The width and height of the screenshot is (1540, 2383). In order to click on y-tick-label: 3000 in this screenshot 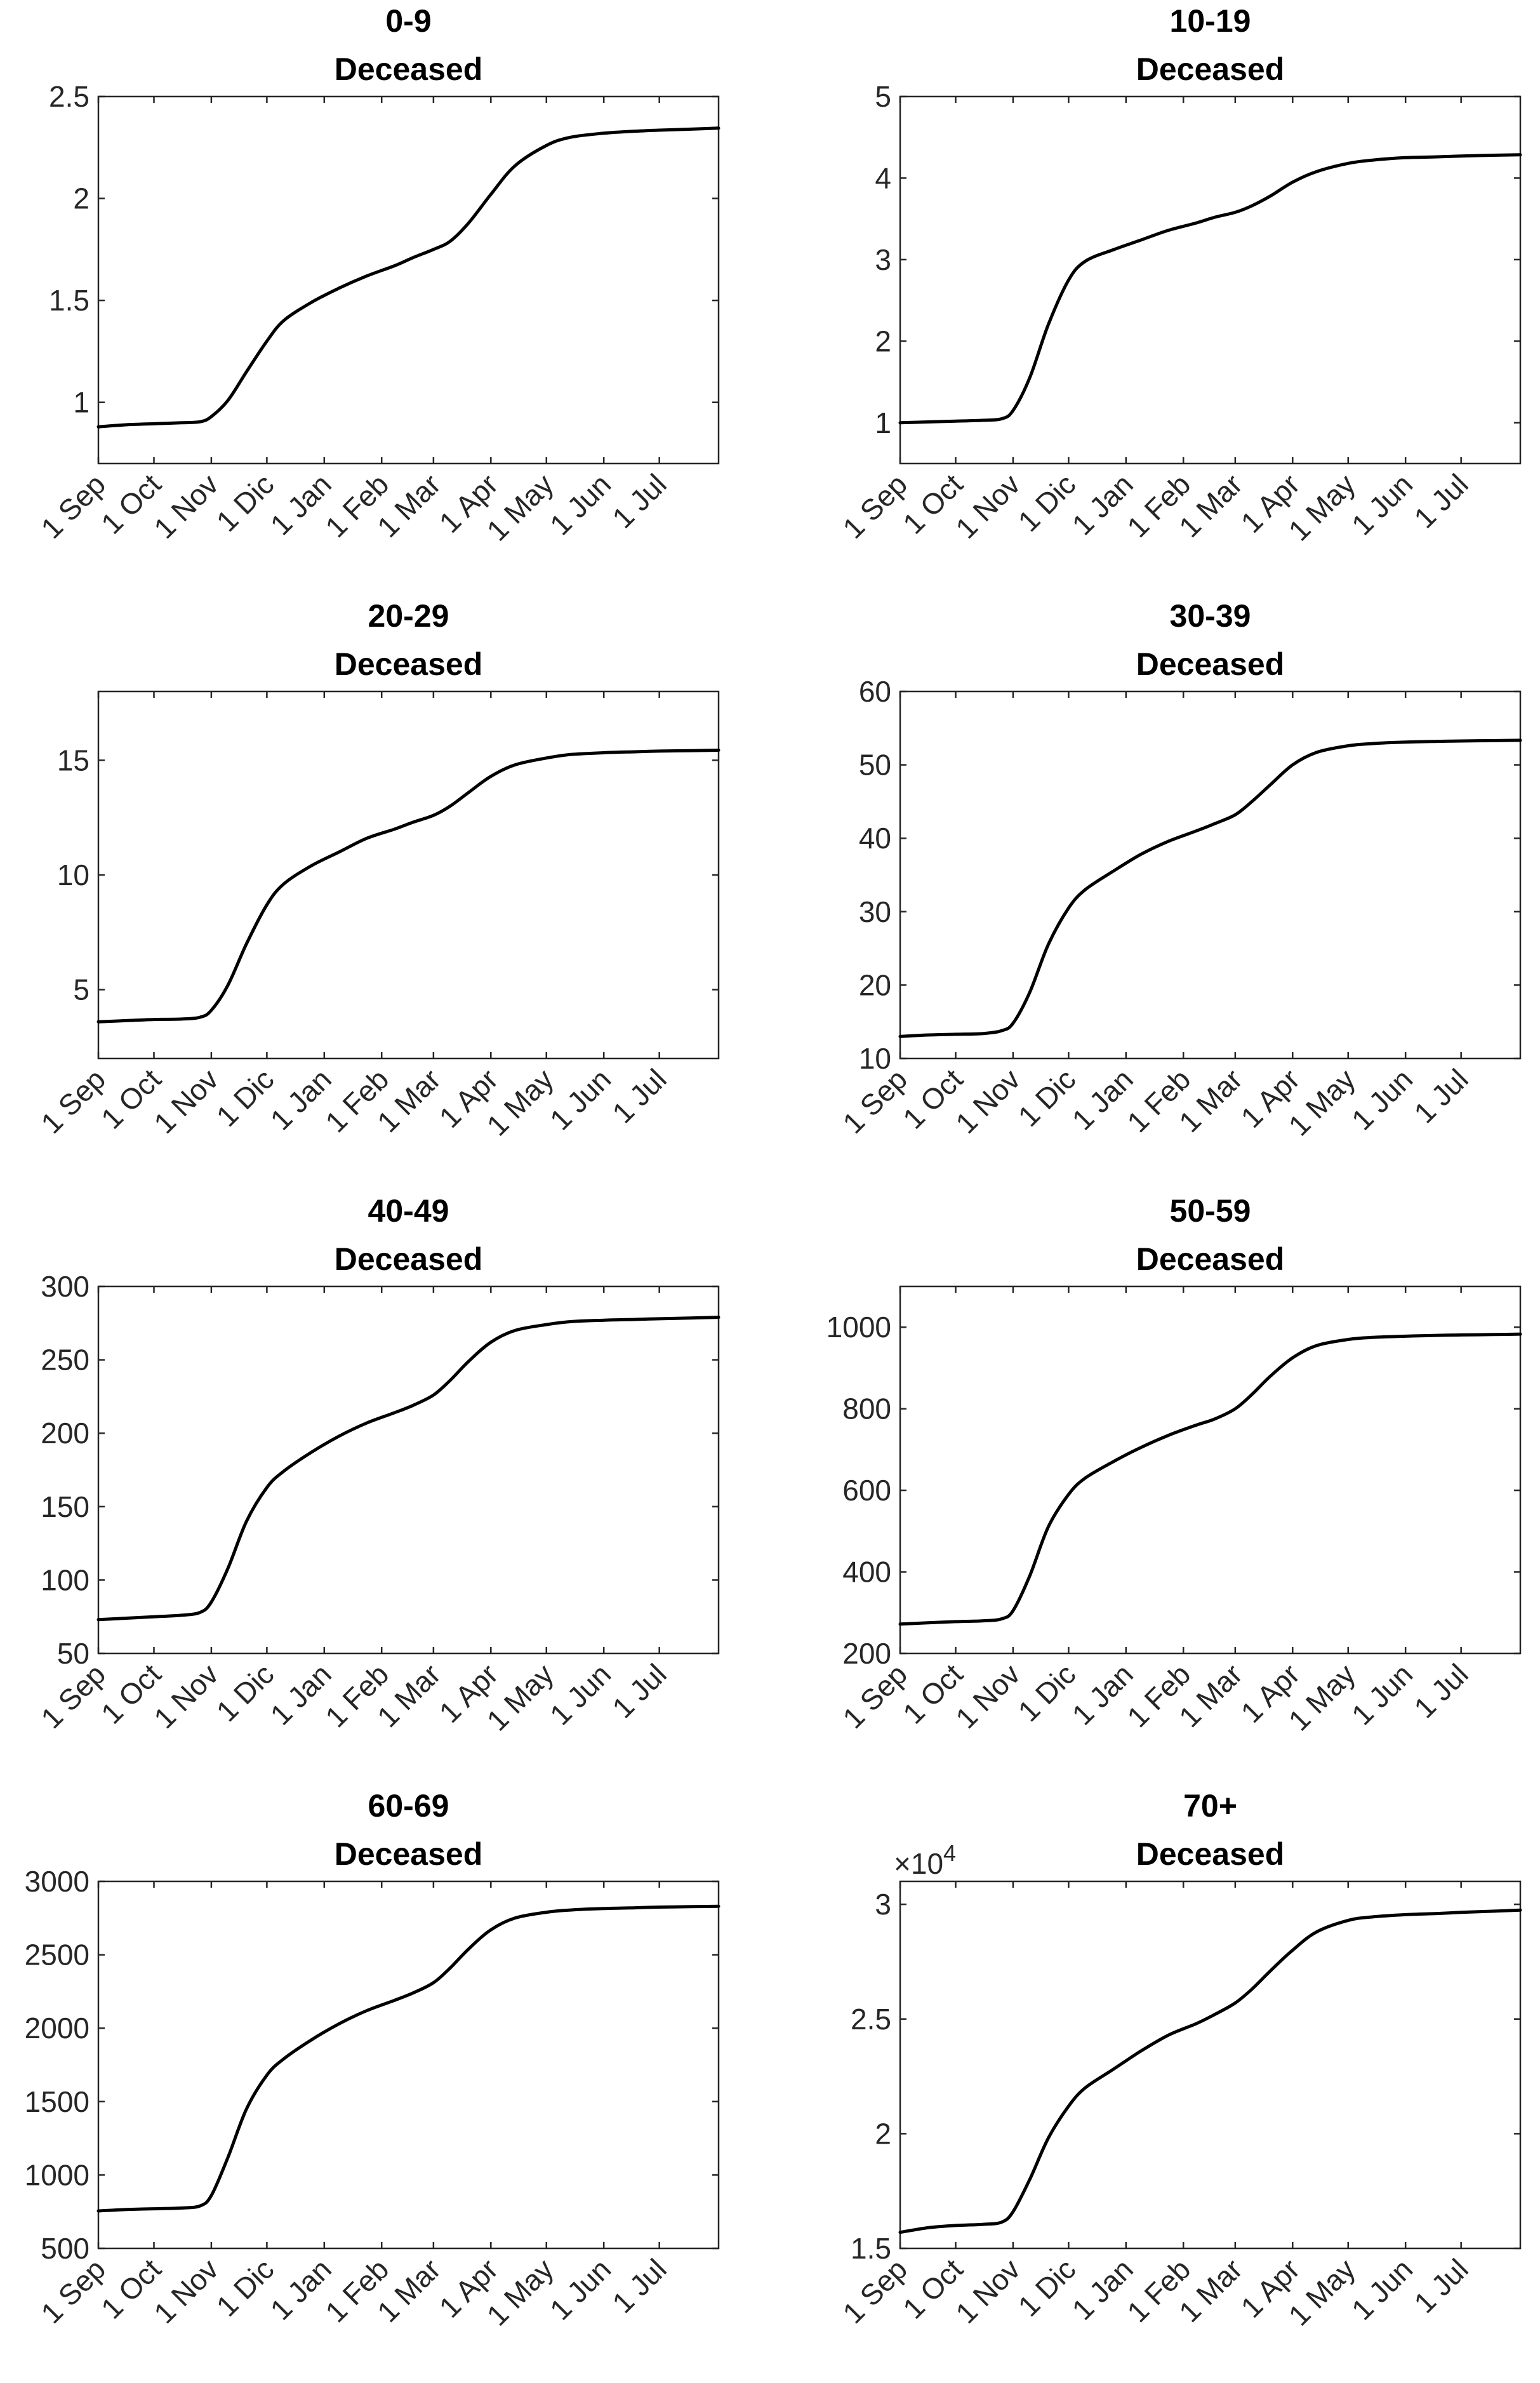, I will do `click(57, 1881)`.